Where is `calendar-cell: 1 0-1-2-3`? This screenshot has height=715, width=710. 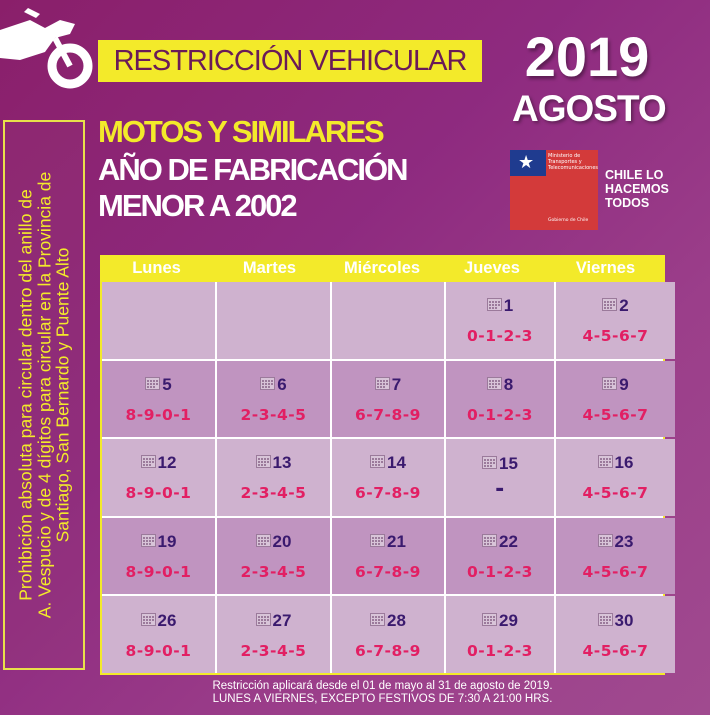
calendar-cell: 1 0-1-2-3 is located at coordinates (500, 320).